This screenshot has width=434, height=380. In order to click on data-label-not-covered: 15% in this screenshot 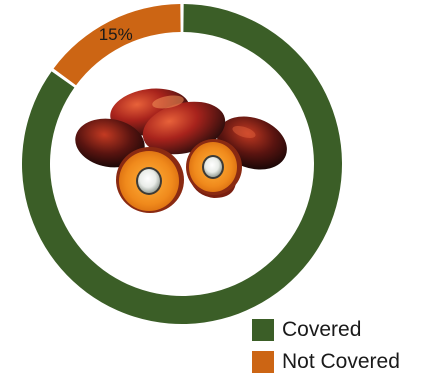, I will do `click(116, 34)`.